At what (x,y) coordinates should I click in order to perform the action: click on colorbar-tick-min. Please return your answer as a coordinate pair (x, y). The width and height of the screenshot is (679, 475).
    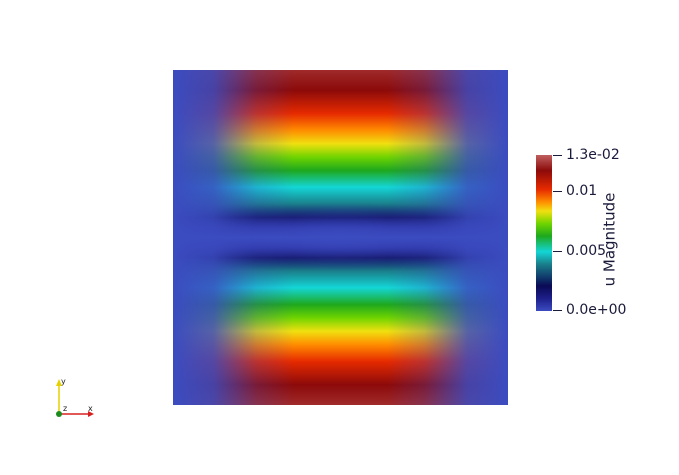
    Looking at the image, I should click on (557, 310).